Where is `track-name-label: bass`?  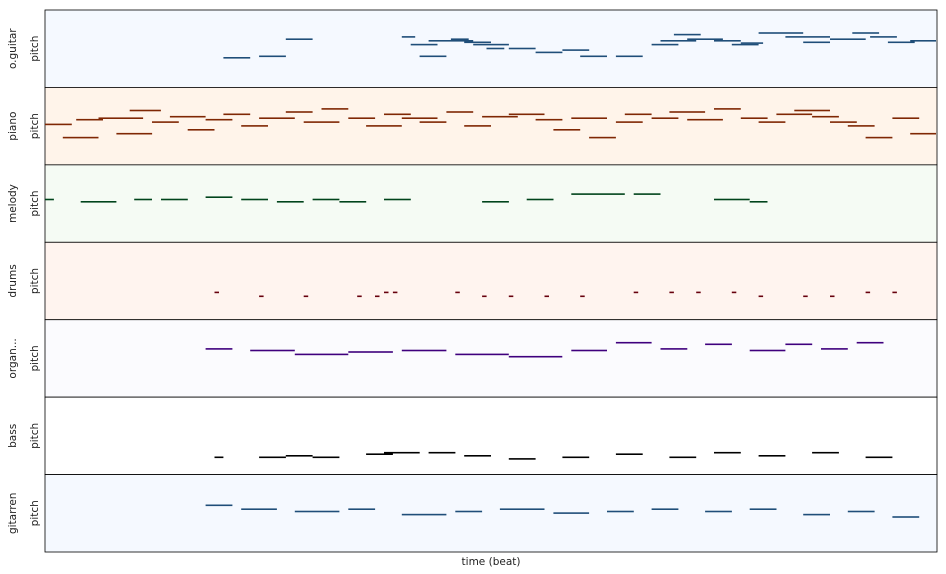 track-name-label: bass is located at coordinates (13, 436).